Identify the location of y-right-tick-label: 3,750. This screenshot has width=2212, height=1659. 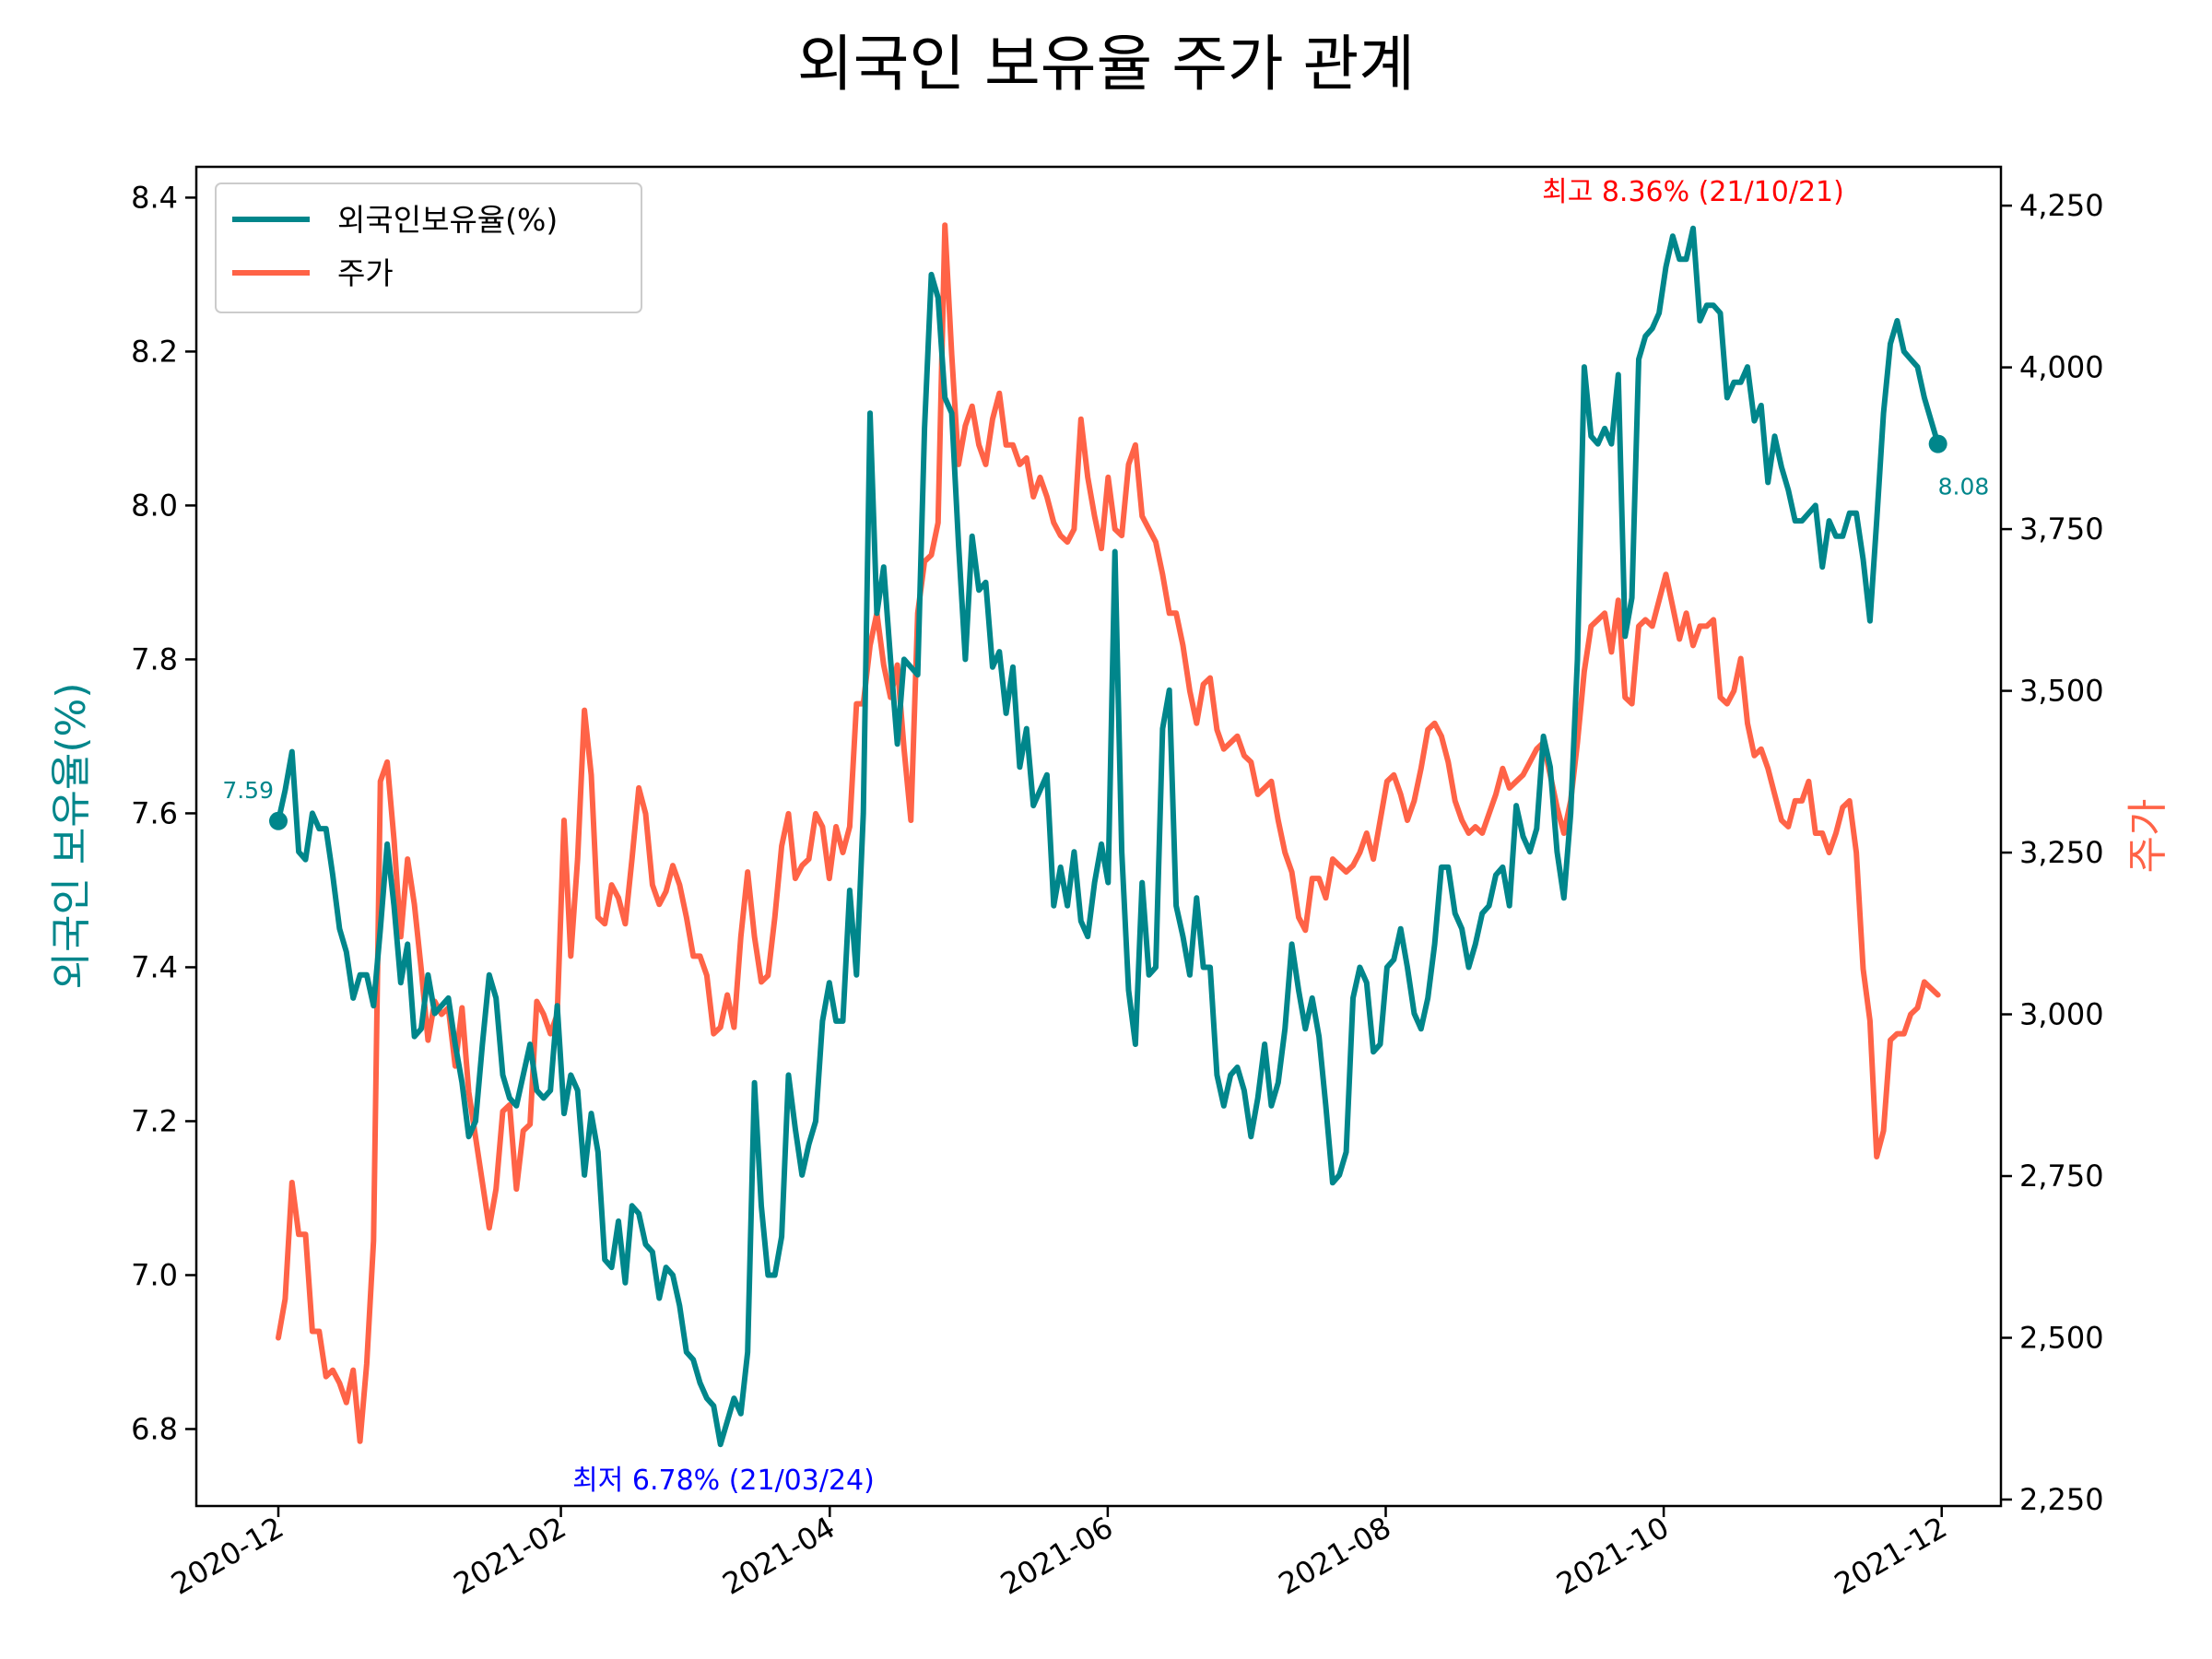
(2061, 529).